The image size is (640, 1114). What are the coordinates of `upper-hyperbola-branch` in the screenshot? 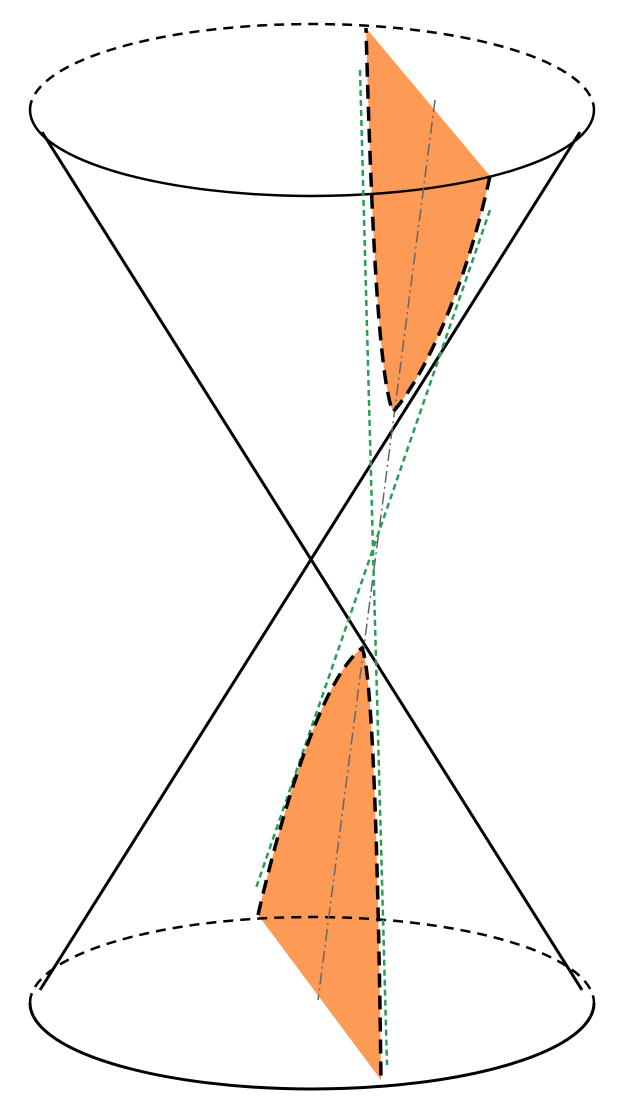 It's located at (428, 221).